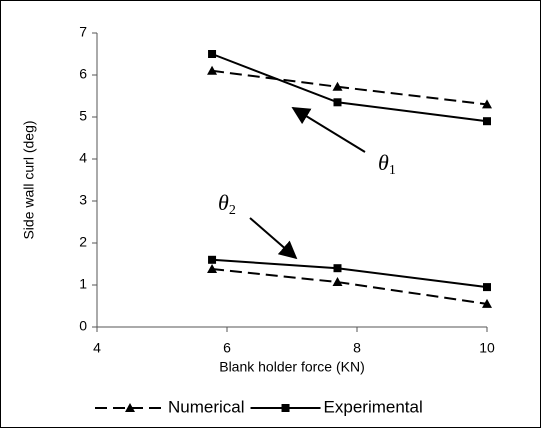 The height and width of the screenshot is (433, 541). What do you see at coordinates (357, 348) in the screenshot?
I see `x-tick-label: 8` at bounding box center [357, 348].